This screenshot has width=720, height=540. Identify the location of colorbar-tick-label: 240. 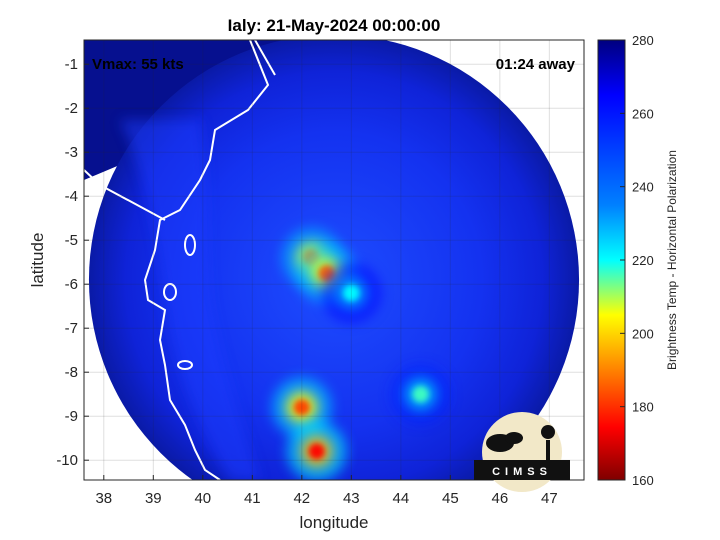
(643, 187).